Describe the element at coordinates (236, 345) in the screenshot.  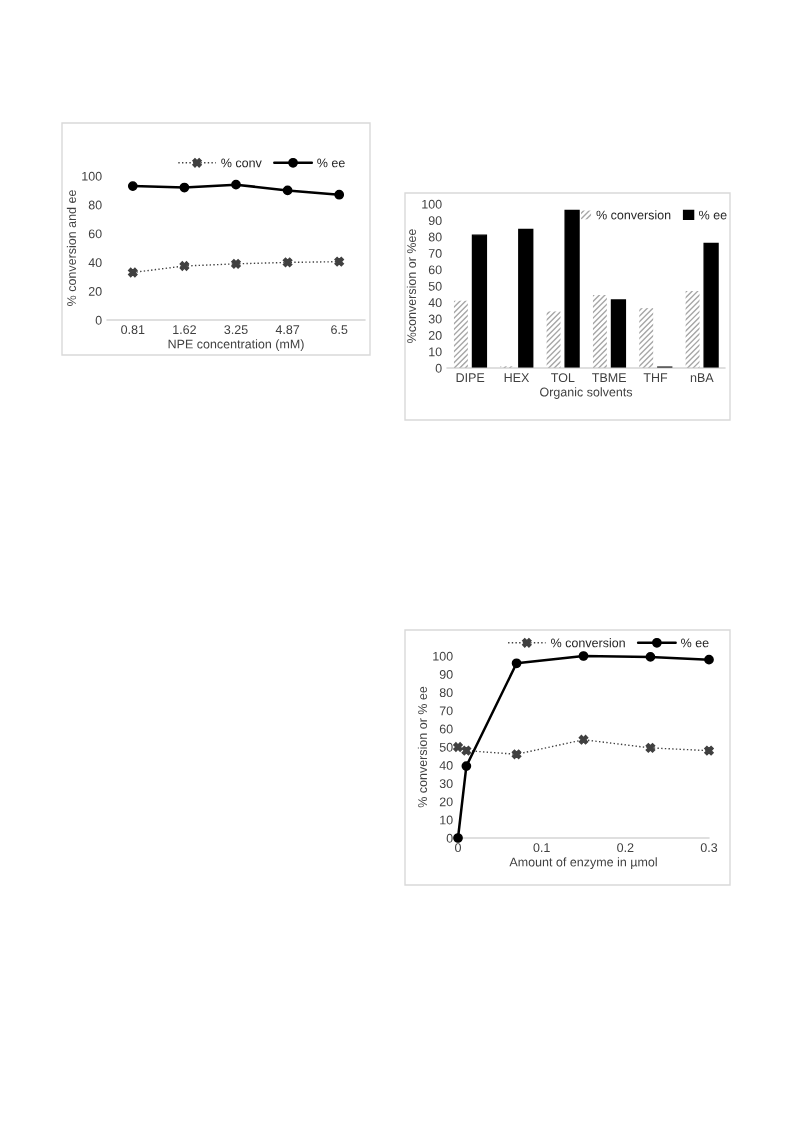
I see `x-axis-title: NPE concentration (mM)` at that location.